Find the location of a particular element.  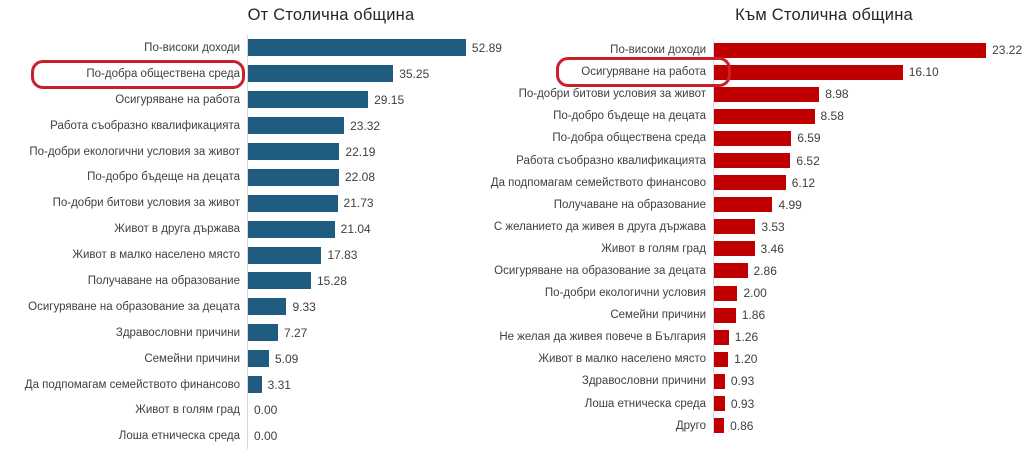

plot-area-row: 0.93 is located at coordinates (868, 403).